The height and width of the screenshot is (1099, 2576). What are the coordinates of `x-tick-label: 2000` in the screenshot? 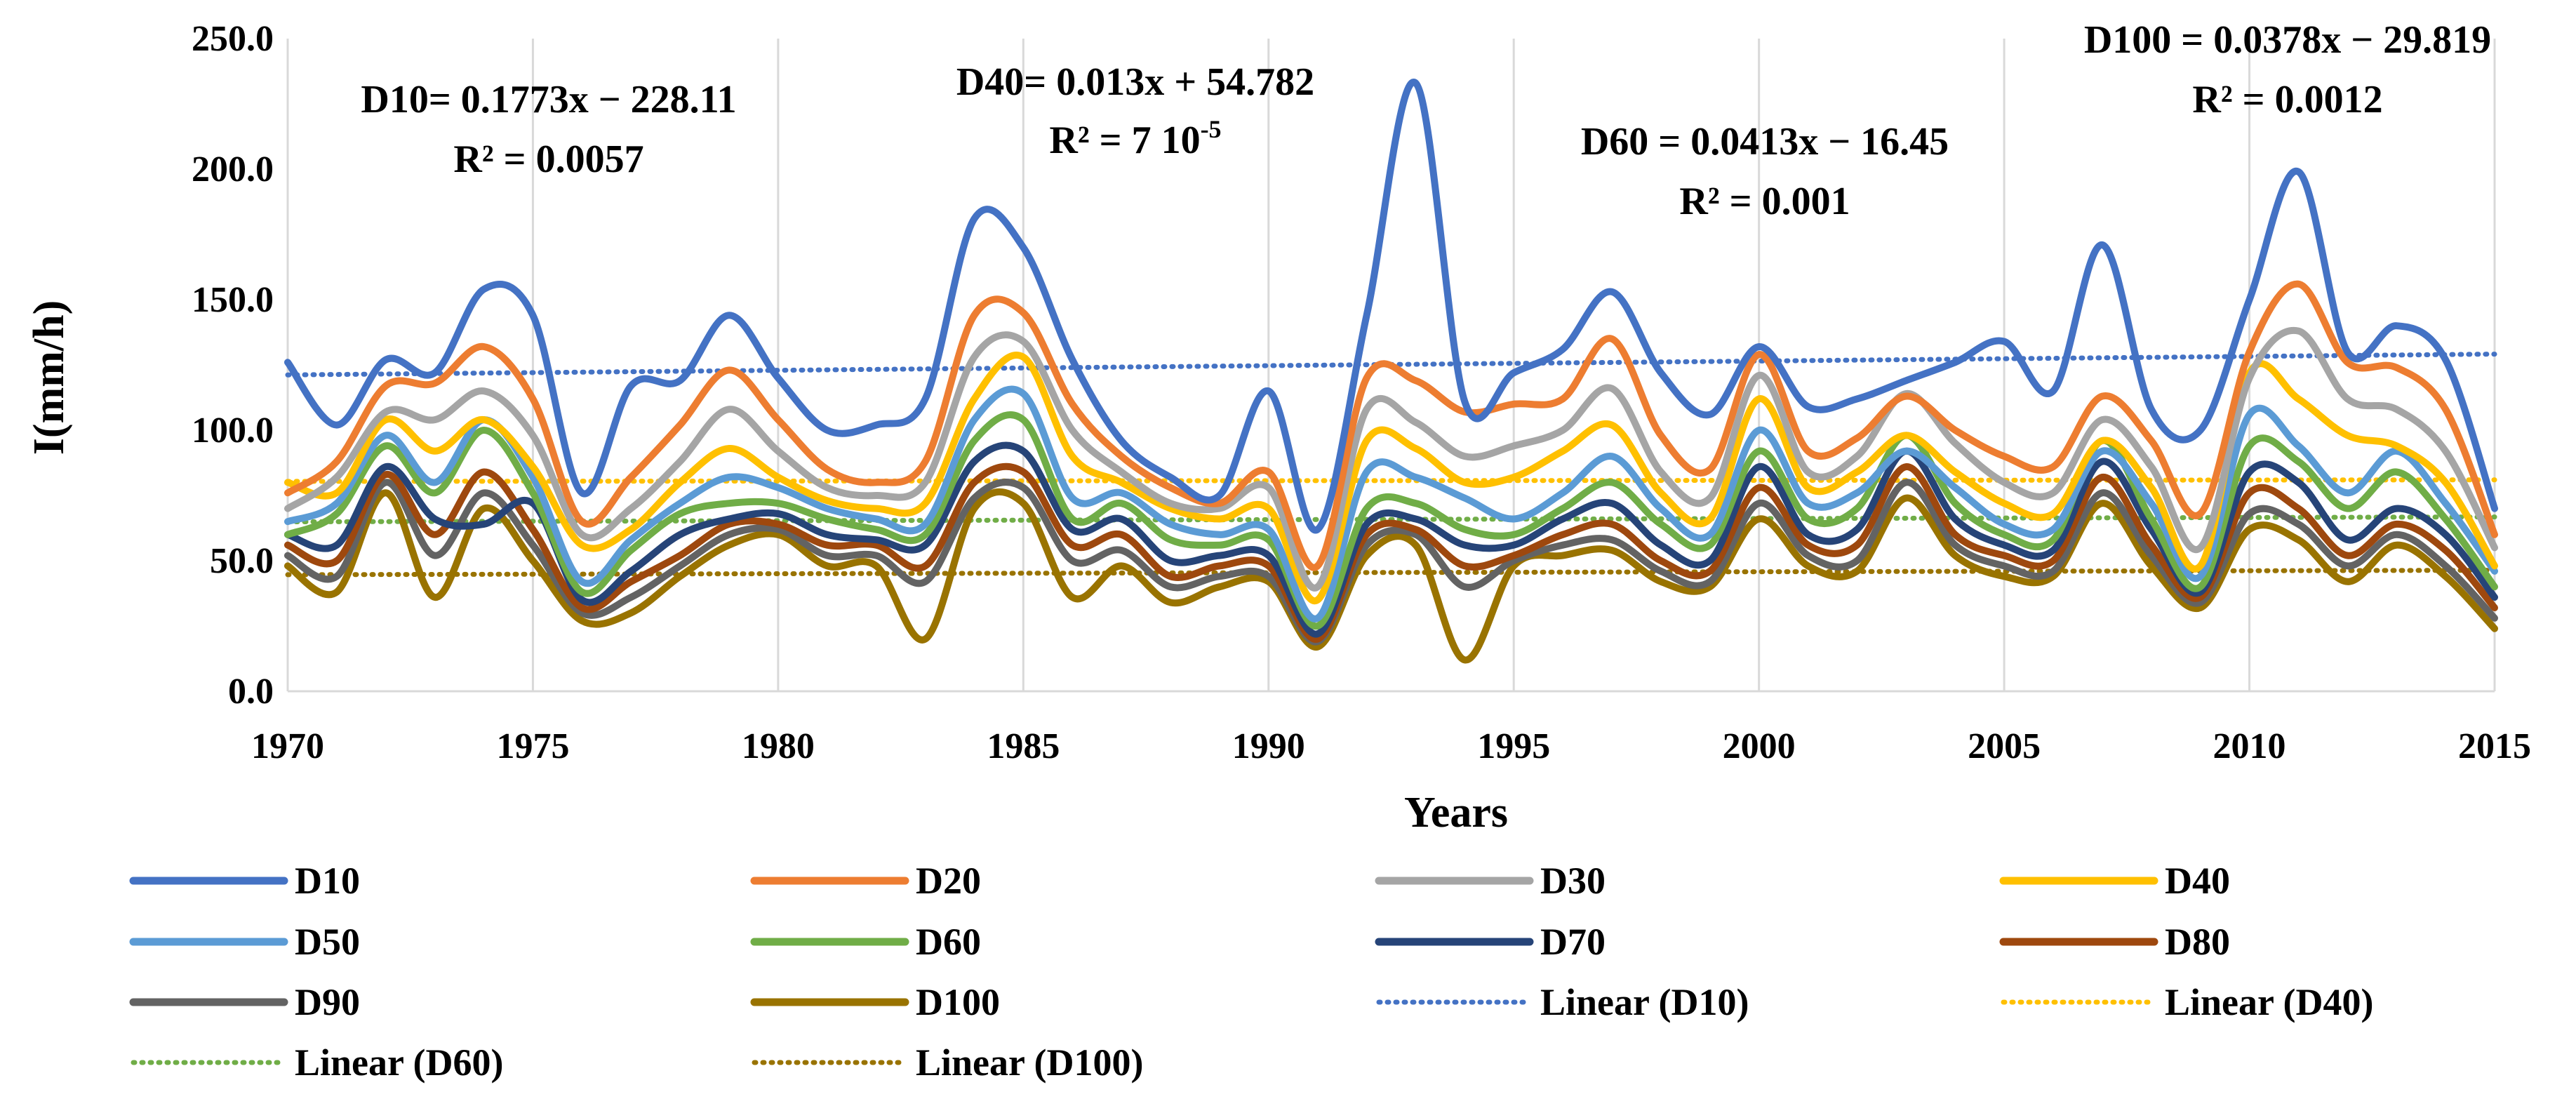 It's located at (1759, 746).